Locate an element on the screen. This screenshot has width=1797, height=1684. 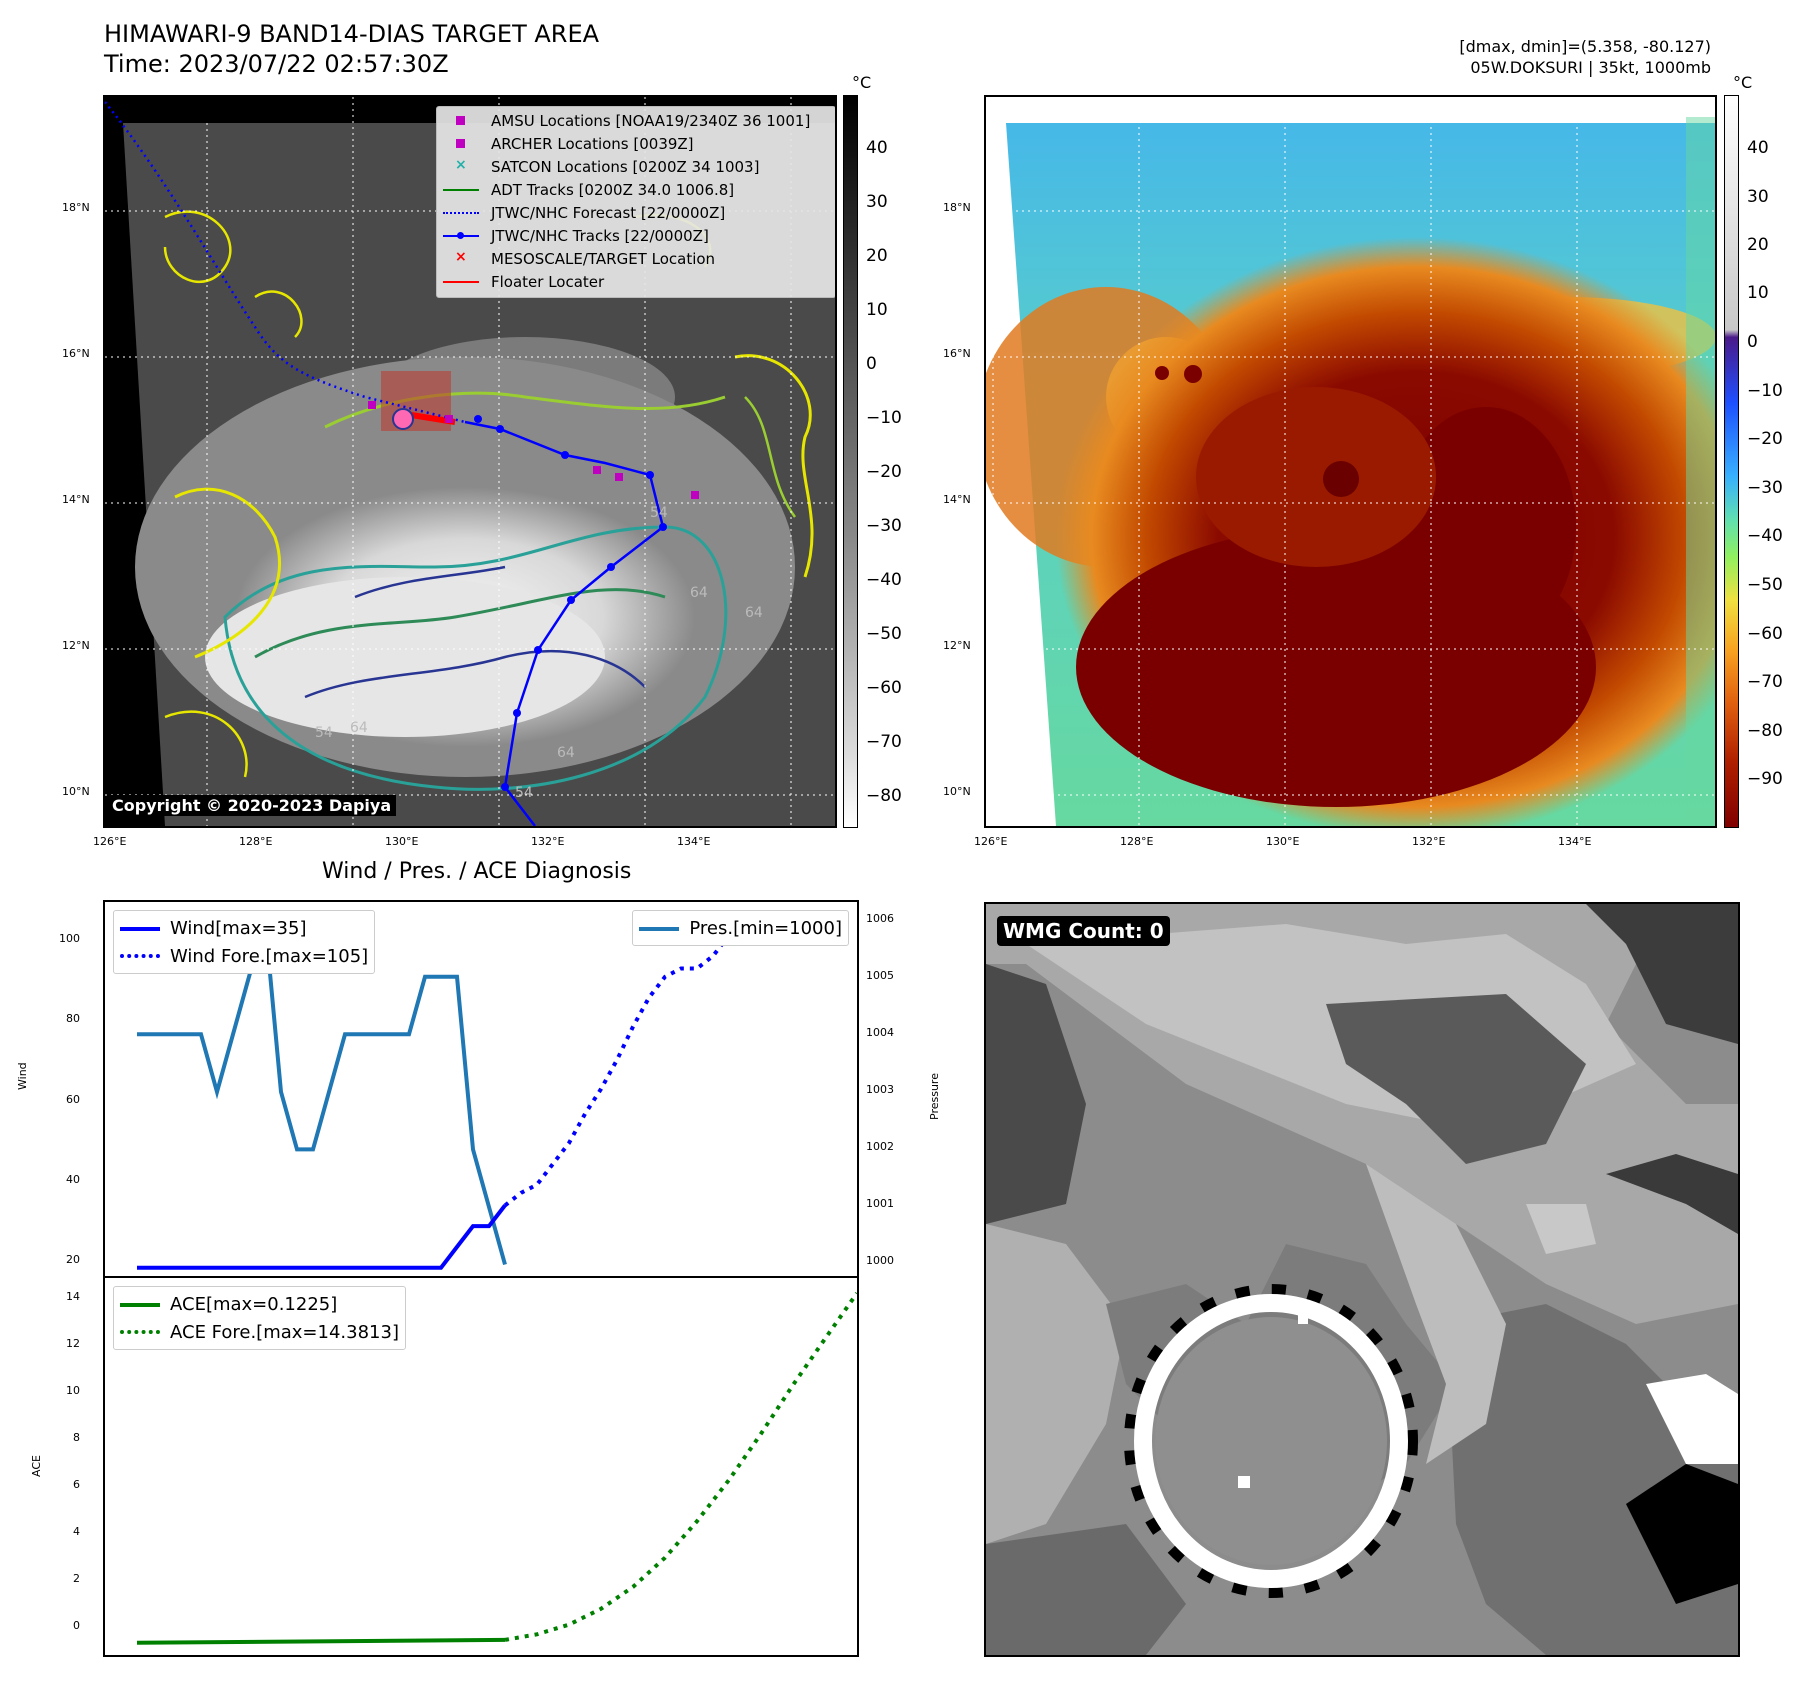
gray-tick: −70 is located at coordinates (884, 742).